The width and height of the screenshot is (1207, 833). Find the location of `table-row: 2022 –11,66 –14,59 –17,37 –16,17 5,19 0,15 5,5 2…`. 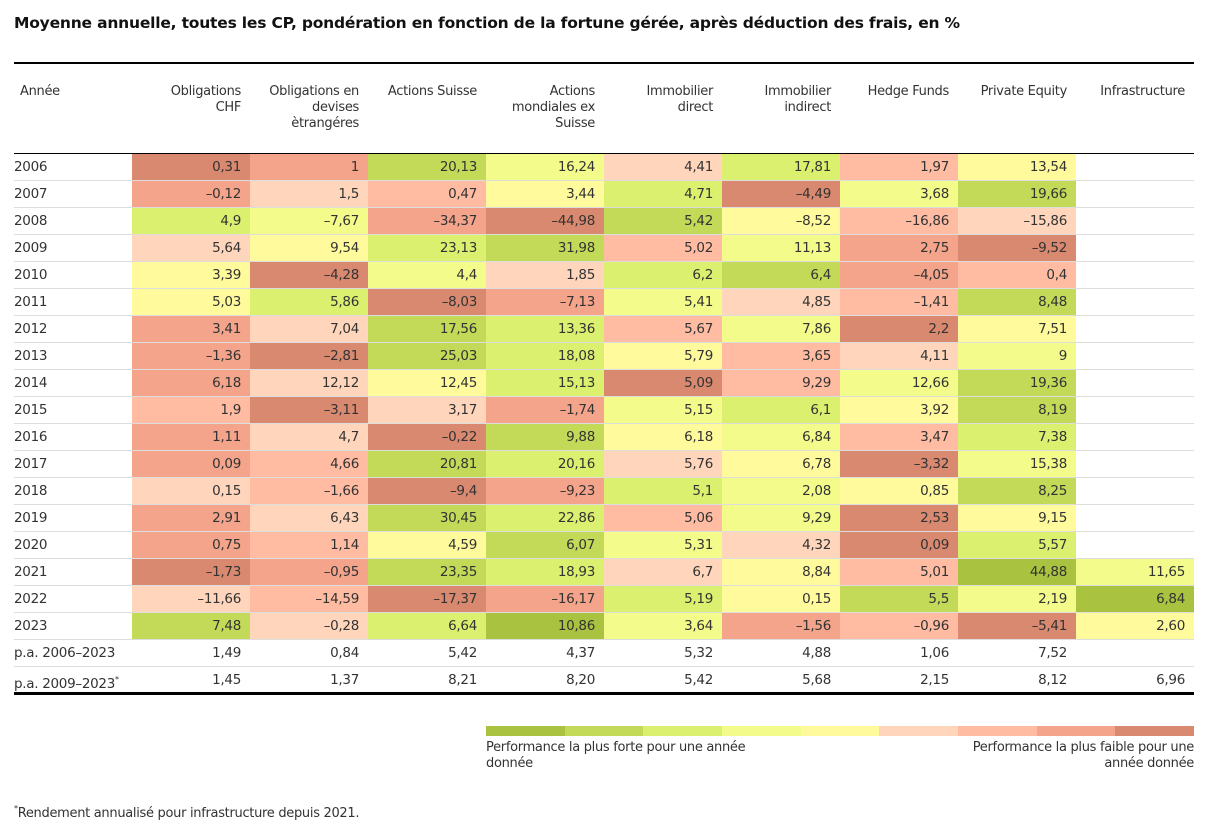

table-row: 2022 –11,66 –14,59 –17,37 –16,17 5,19 0,15 5,5 2… is located at coordinates (604, 599).